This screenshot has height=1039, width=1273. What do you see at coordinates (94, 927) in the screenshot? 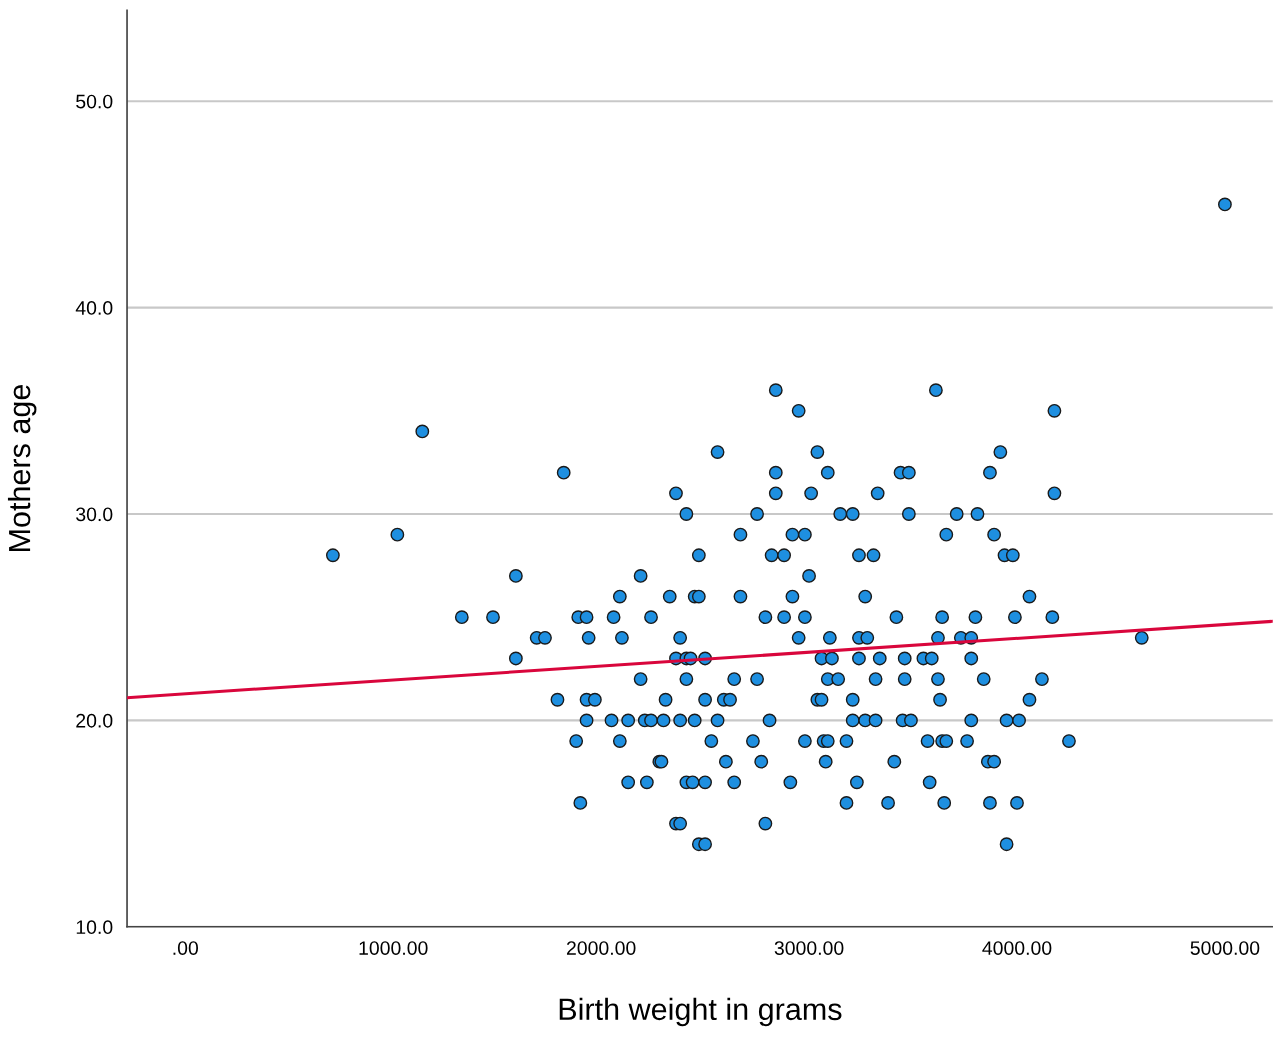
I see `y-tick-label: 10.0` at bounding box center [94, 927].